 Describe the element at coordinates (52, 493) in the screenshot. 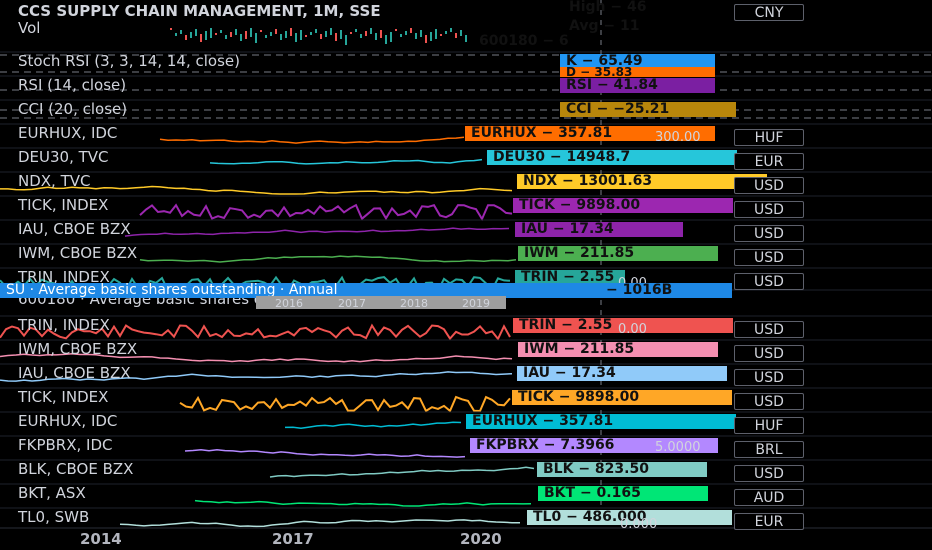

I see `pane-legend-18: BKT, ASX` at that location.